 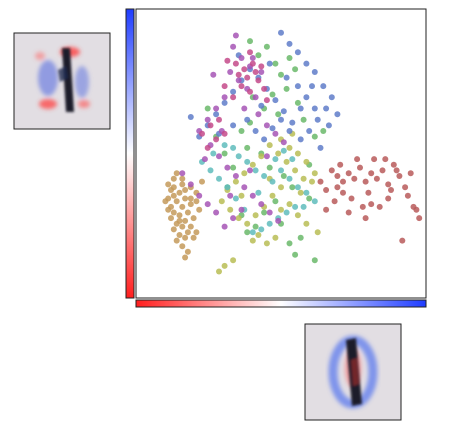 I want to click on vertical-colorbar, so click(x=130, y=153).